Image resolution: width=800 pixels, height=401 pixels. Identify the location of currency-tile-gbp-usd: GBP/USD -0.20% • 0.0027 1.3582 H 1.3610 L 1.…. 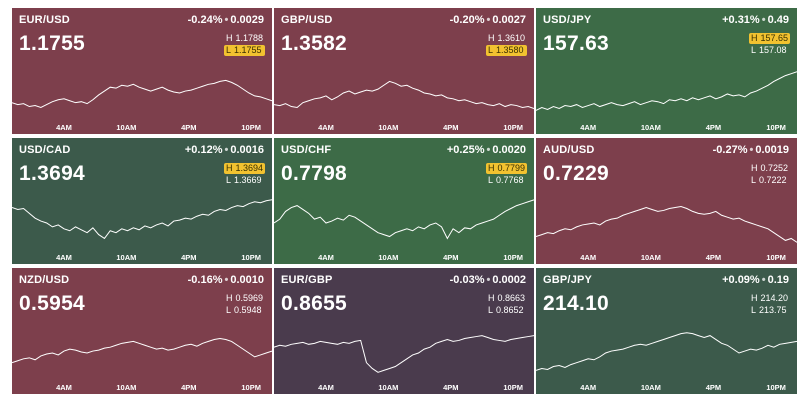
(404, 71).